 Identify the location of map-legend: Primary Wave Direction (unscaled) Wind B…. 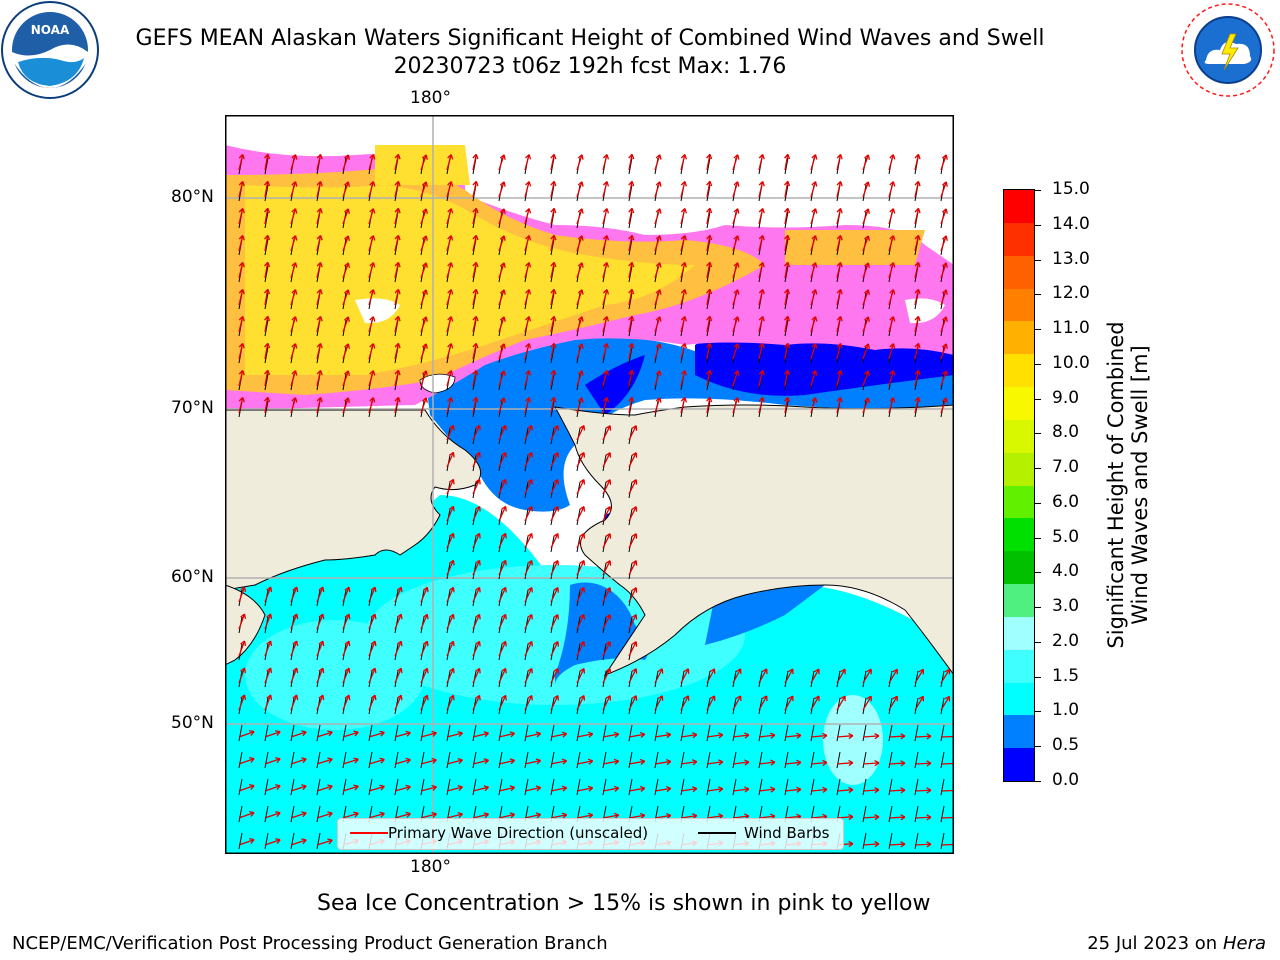
(590, 834).